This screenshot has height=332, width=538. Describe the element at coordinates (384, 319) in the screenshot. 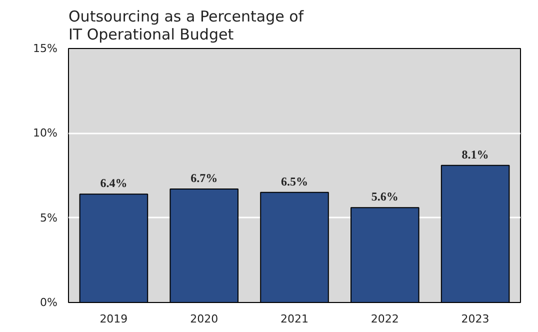

I see `x-tick-label: 2022` at that location.